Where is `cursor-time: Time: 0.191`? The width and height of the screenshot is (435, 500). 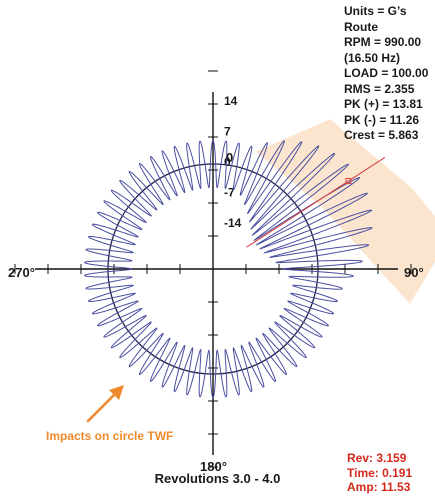 cursor-time: Time: 0.191 is located at coordinates (380, 472).